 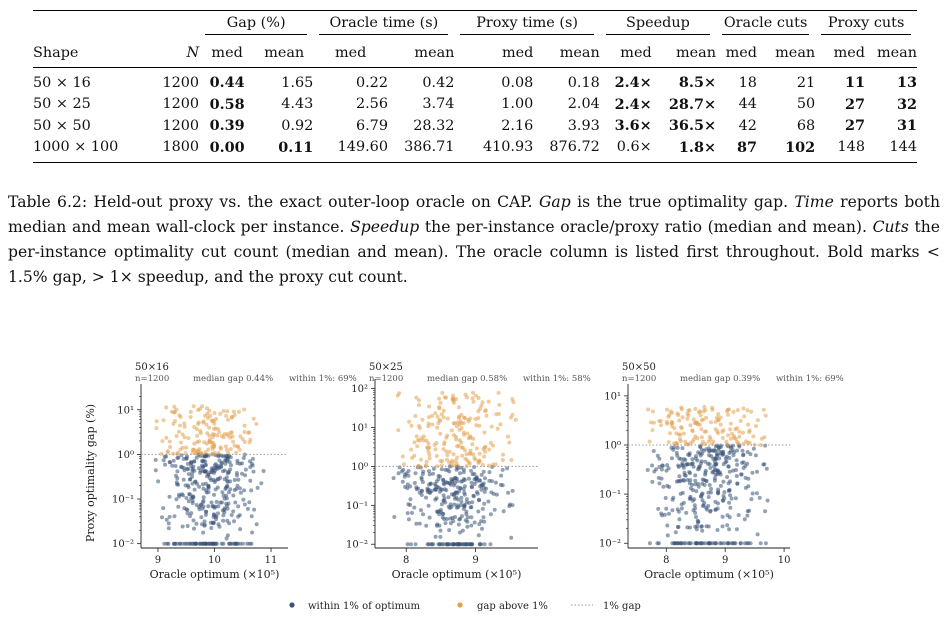 I want to click on panel-title: 50×16, so click(x=152, y=367).